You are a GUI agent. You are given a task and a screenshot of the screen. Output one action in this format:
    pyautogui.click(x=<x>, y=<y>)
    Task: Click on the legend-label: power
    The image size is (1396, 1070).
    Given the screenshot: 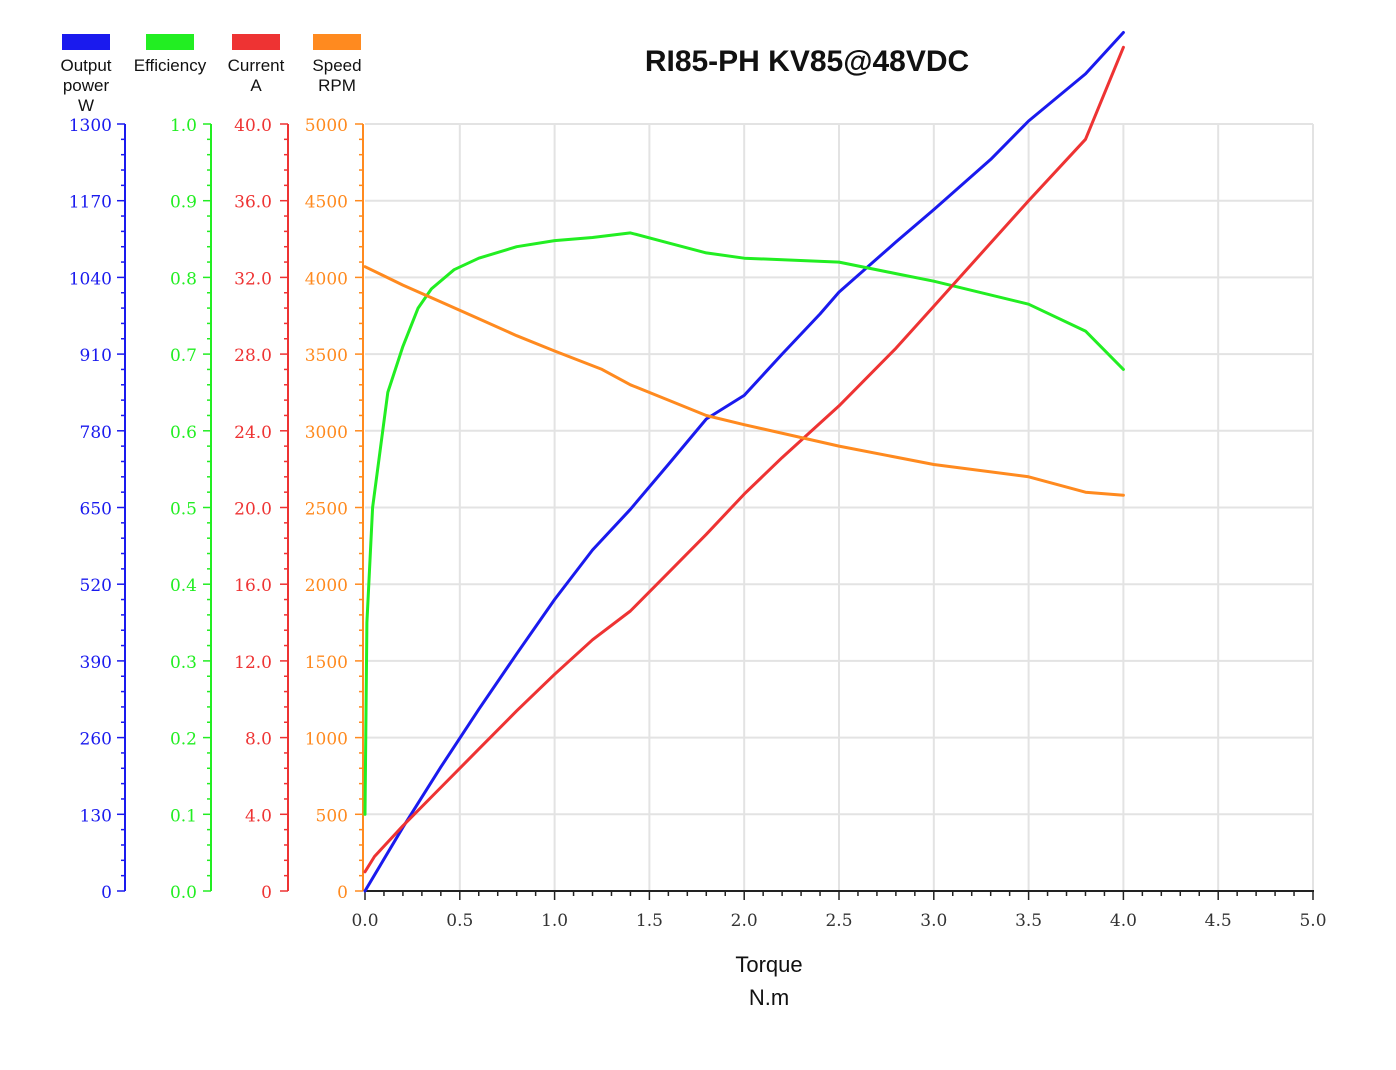 What is the action you would take?
    pyautogui.click(x=86, y=85)
    